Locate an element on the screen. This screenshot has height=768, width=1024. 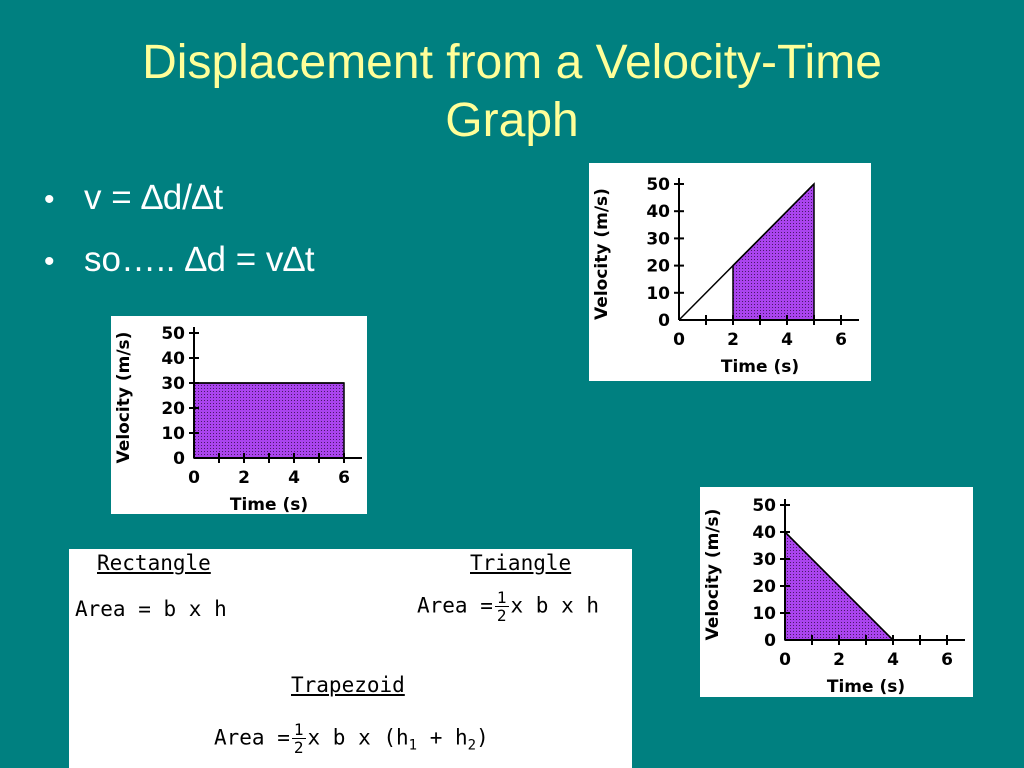
slide-title: Displacement from a Velocity-Time Graph is located at coordinates (512, 92).